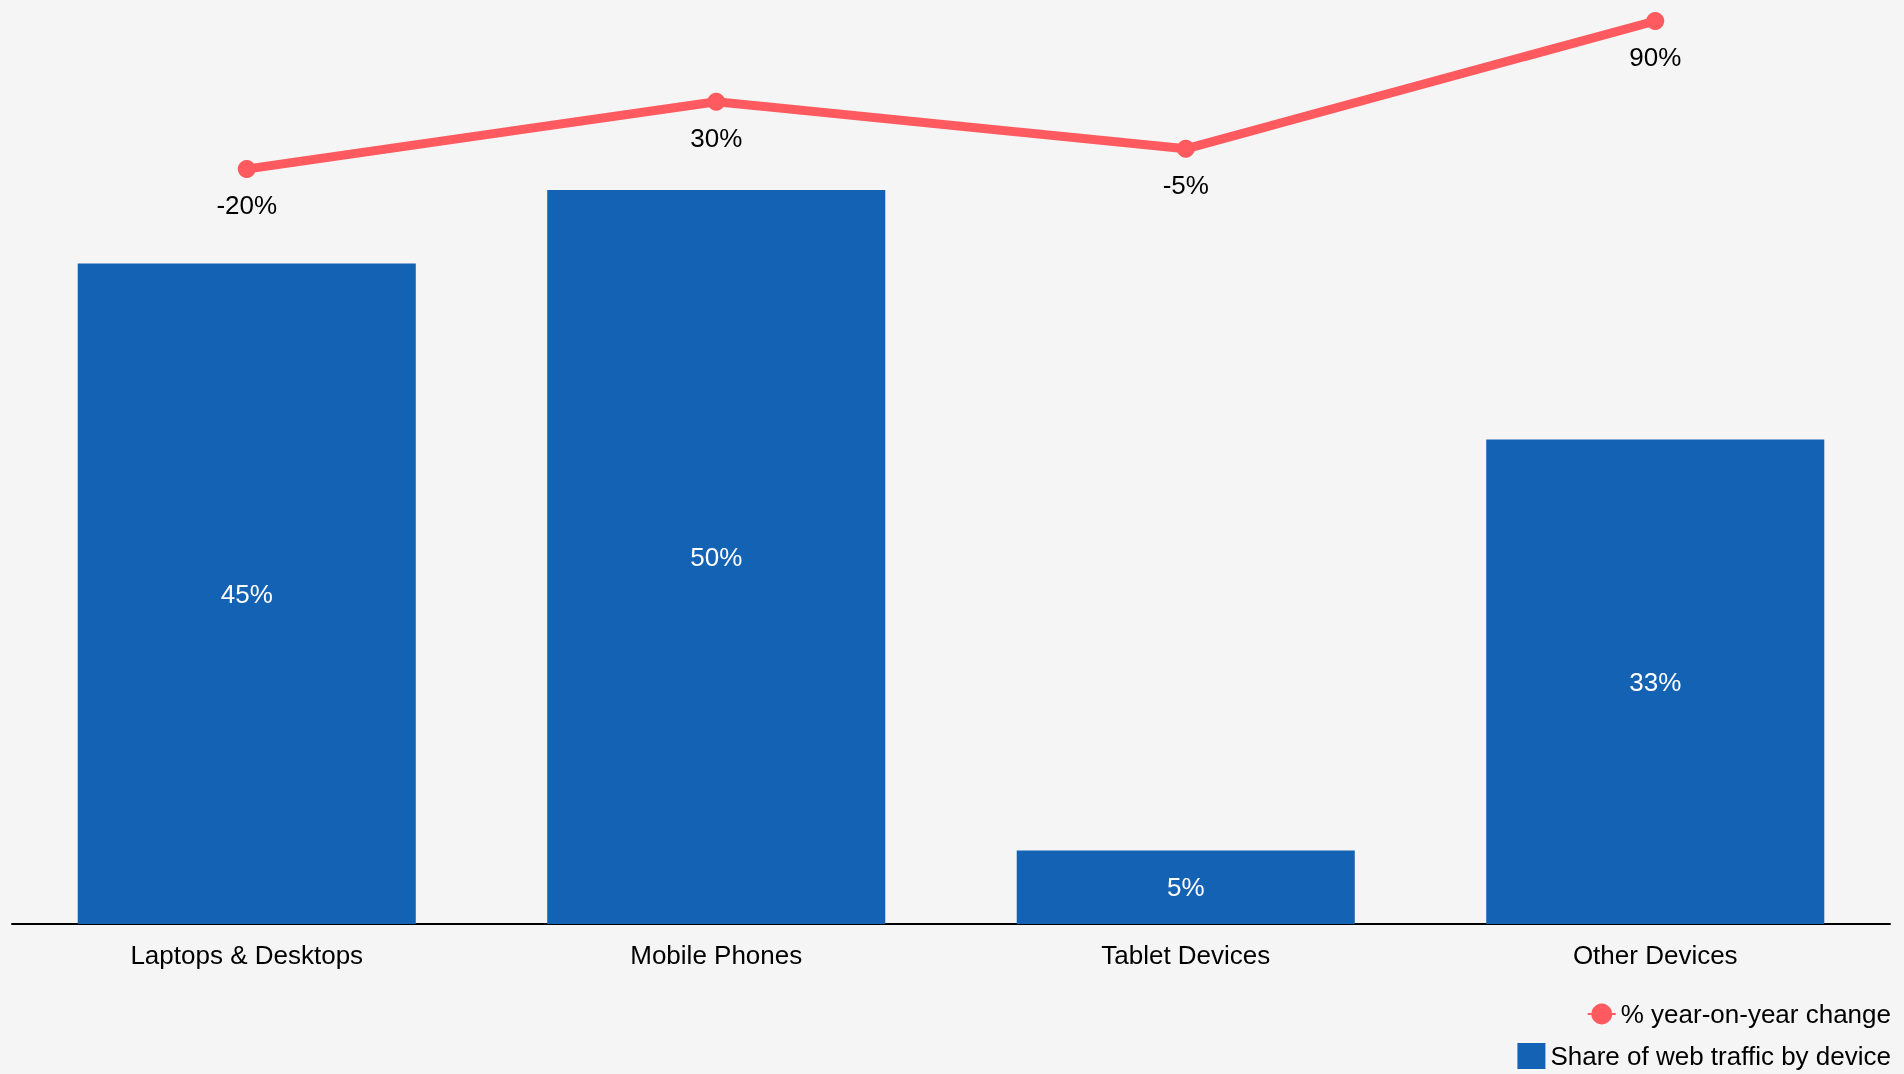 This screenshot has height=1074, width=1904. What do you see at coordinates (1655, 57) in the screenshot?
I see `data-label: 90%` at bounding box center [1655, 57].